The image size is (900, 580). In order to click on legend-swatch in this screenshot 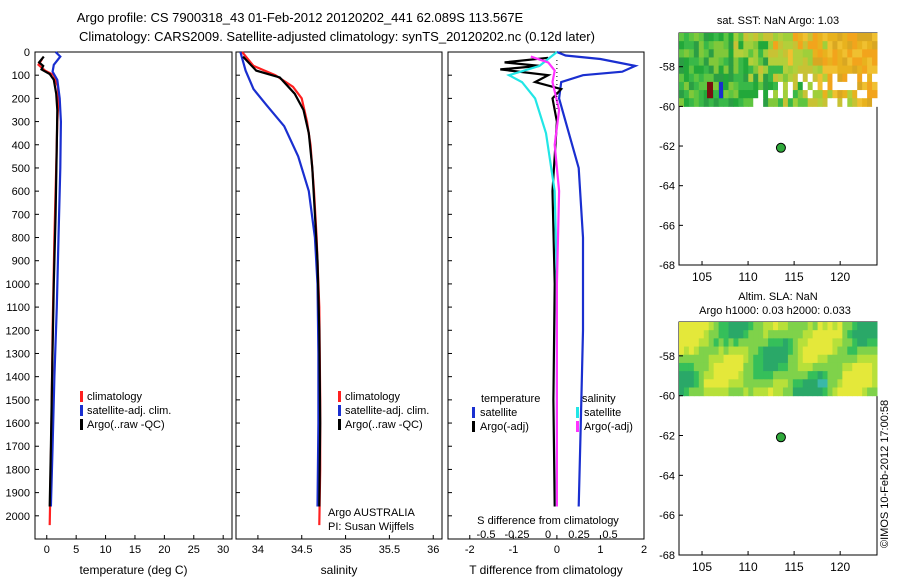, I will do `click(339, 396)`.